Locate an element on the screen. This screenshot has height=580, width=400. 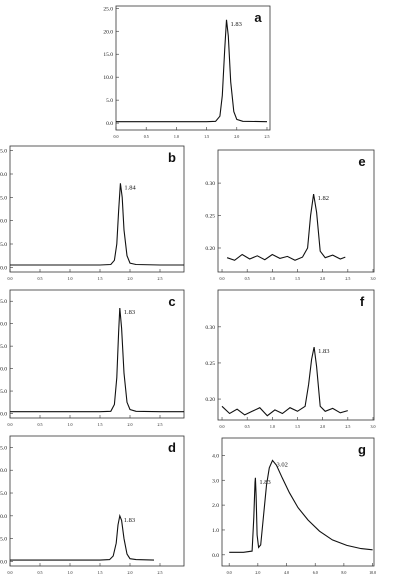
x-tick-label: 6.0 is located at coordinates (315, 572).